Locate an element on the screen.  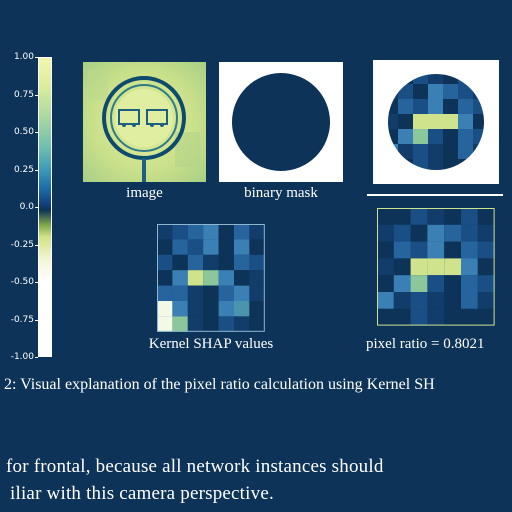
pixel-ratio-caption: pixel ratio = 0.8021 is located at coordinates (425, 344).